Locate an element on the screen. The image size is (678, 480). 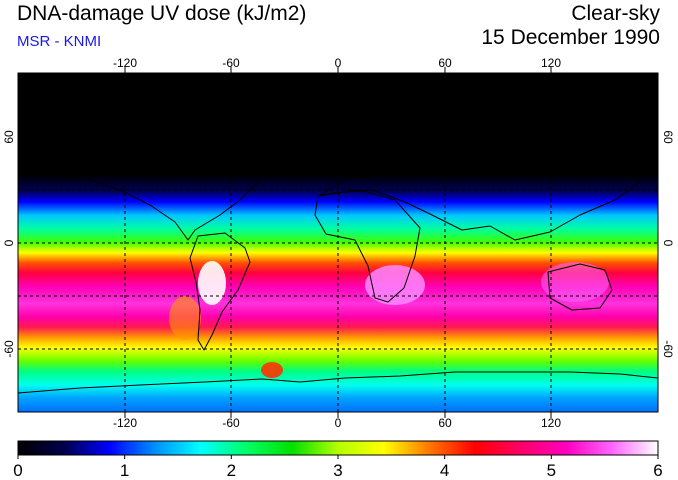
colorbar-ticks: 0 1 2 3 4 5 6 is located at coordinates (338, 467).